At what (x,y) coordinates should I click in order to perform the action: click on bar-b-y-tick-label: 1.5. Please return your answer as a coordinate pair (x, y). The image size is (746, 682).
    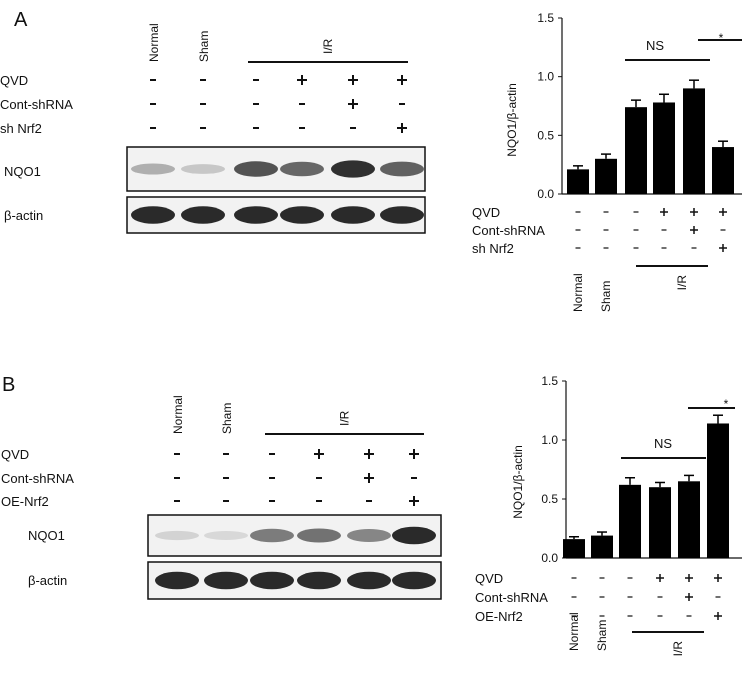
    Looking at the image, I should click on (549, 381).